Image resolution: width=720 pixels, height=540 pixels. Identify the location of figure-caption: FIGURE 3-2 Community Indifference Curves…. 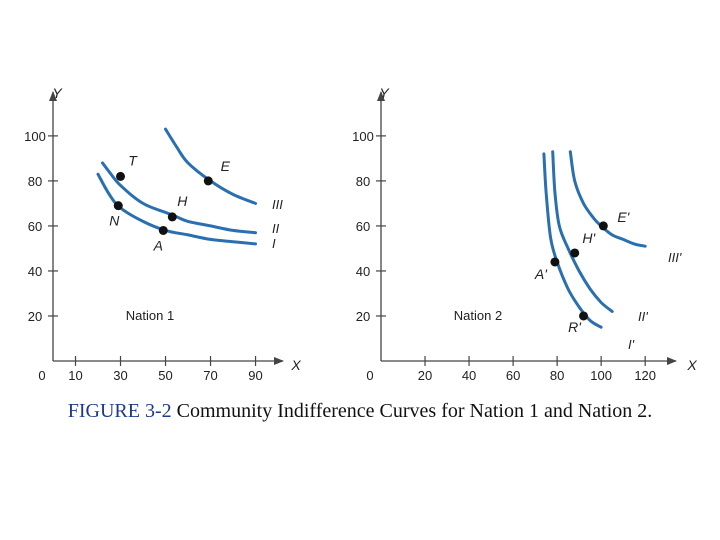
(360, 411).